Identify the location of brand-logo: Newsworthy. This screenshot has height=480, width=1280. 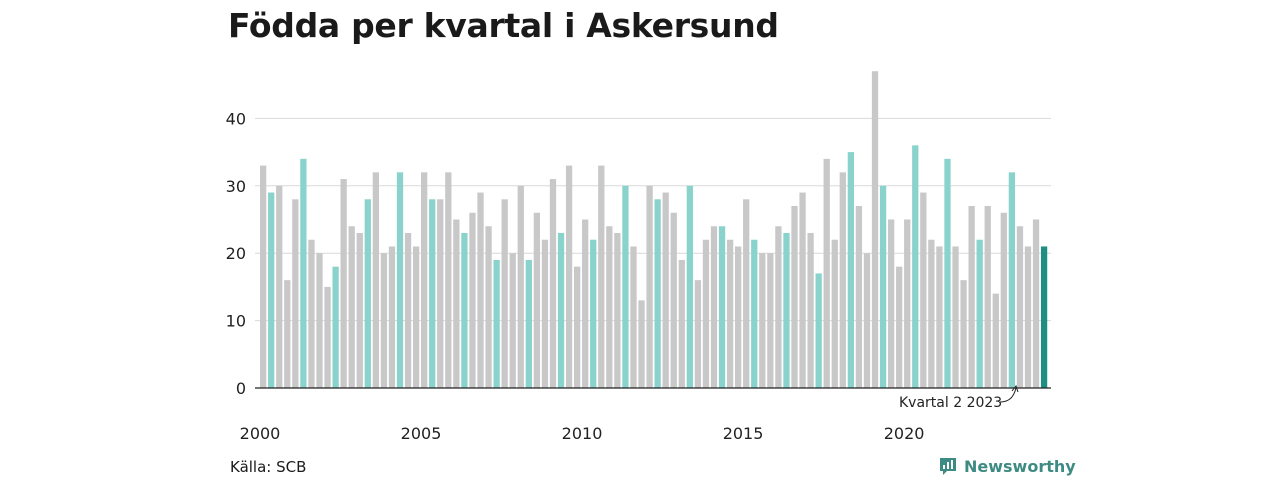
(1007, 466).